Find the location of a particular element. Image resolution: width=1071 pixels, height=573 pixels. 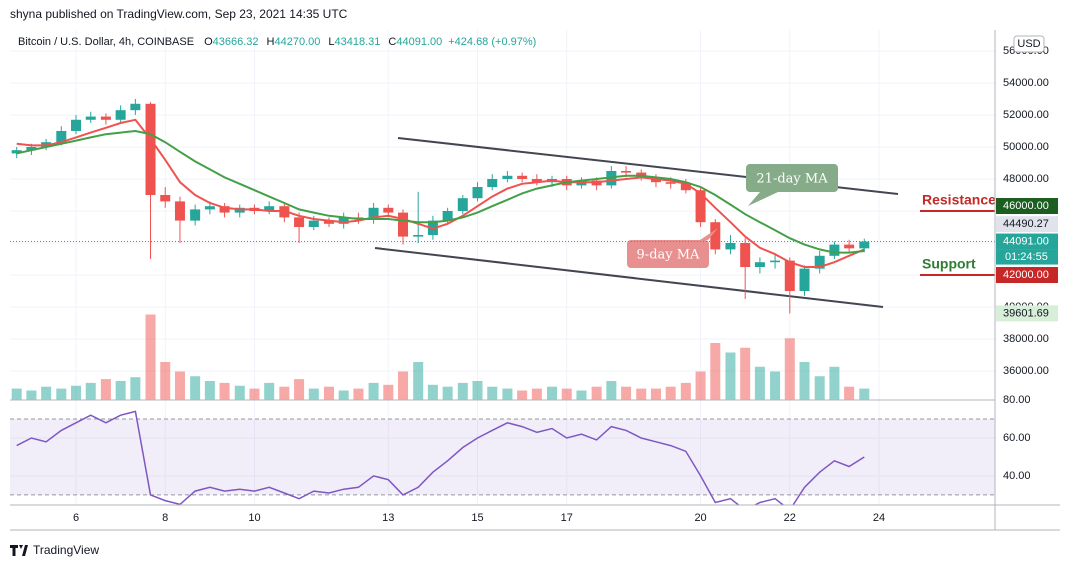

price-change: +424.68 (+0.97%) is located at coordinates (492, 42).